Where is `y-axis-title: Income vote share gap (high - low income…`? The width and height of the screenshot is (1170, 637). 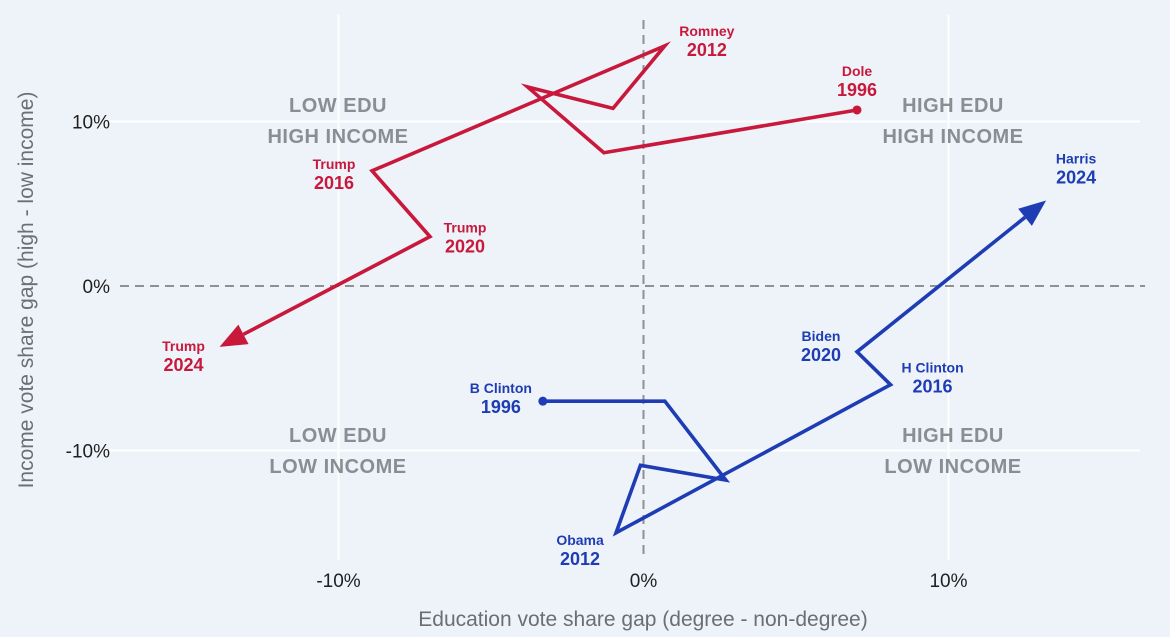
y-axis-title: Income vote share gap (high - low income… is located at coordinates (26, 290).